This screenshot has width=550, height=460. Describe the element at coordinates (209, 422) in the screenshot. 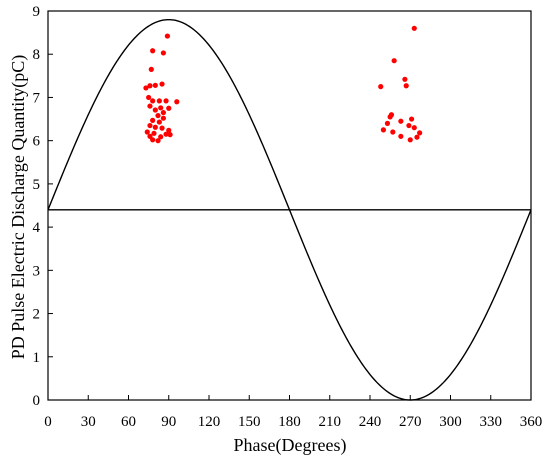

I see `x-tick-label: 120` at that location.